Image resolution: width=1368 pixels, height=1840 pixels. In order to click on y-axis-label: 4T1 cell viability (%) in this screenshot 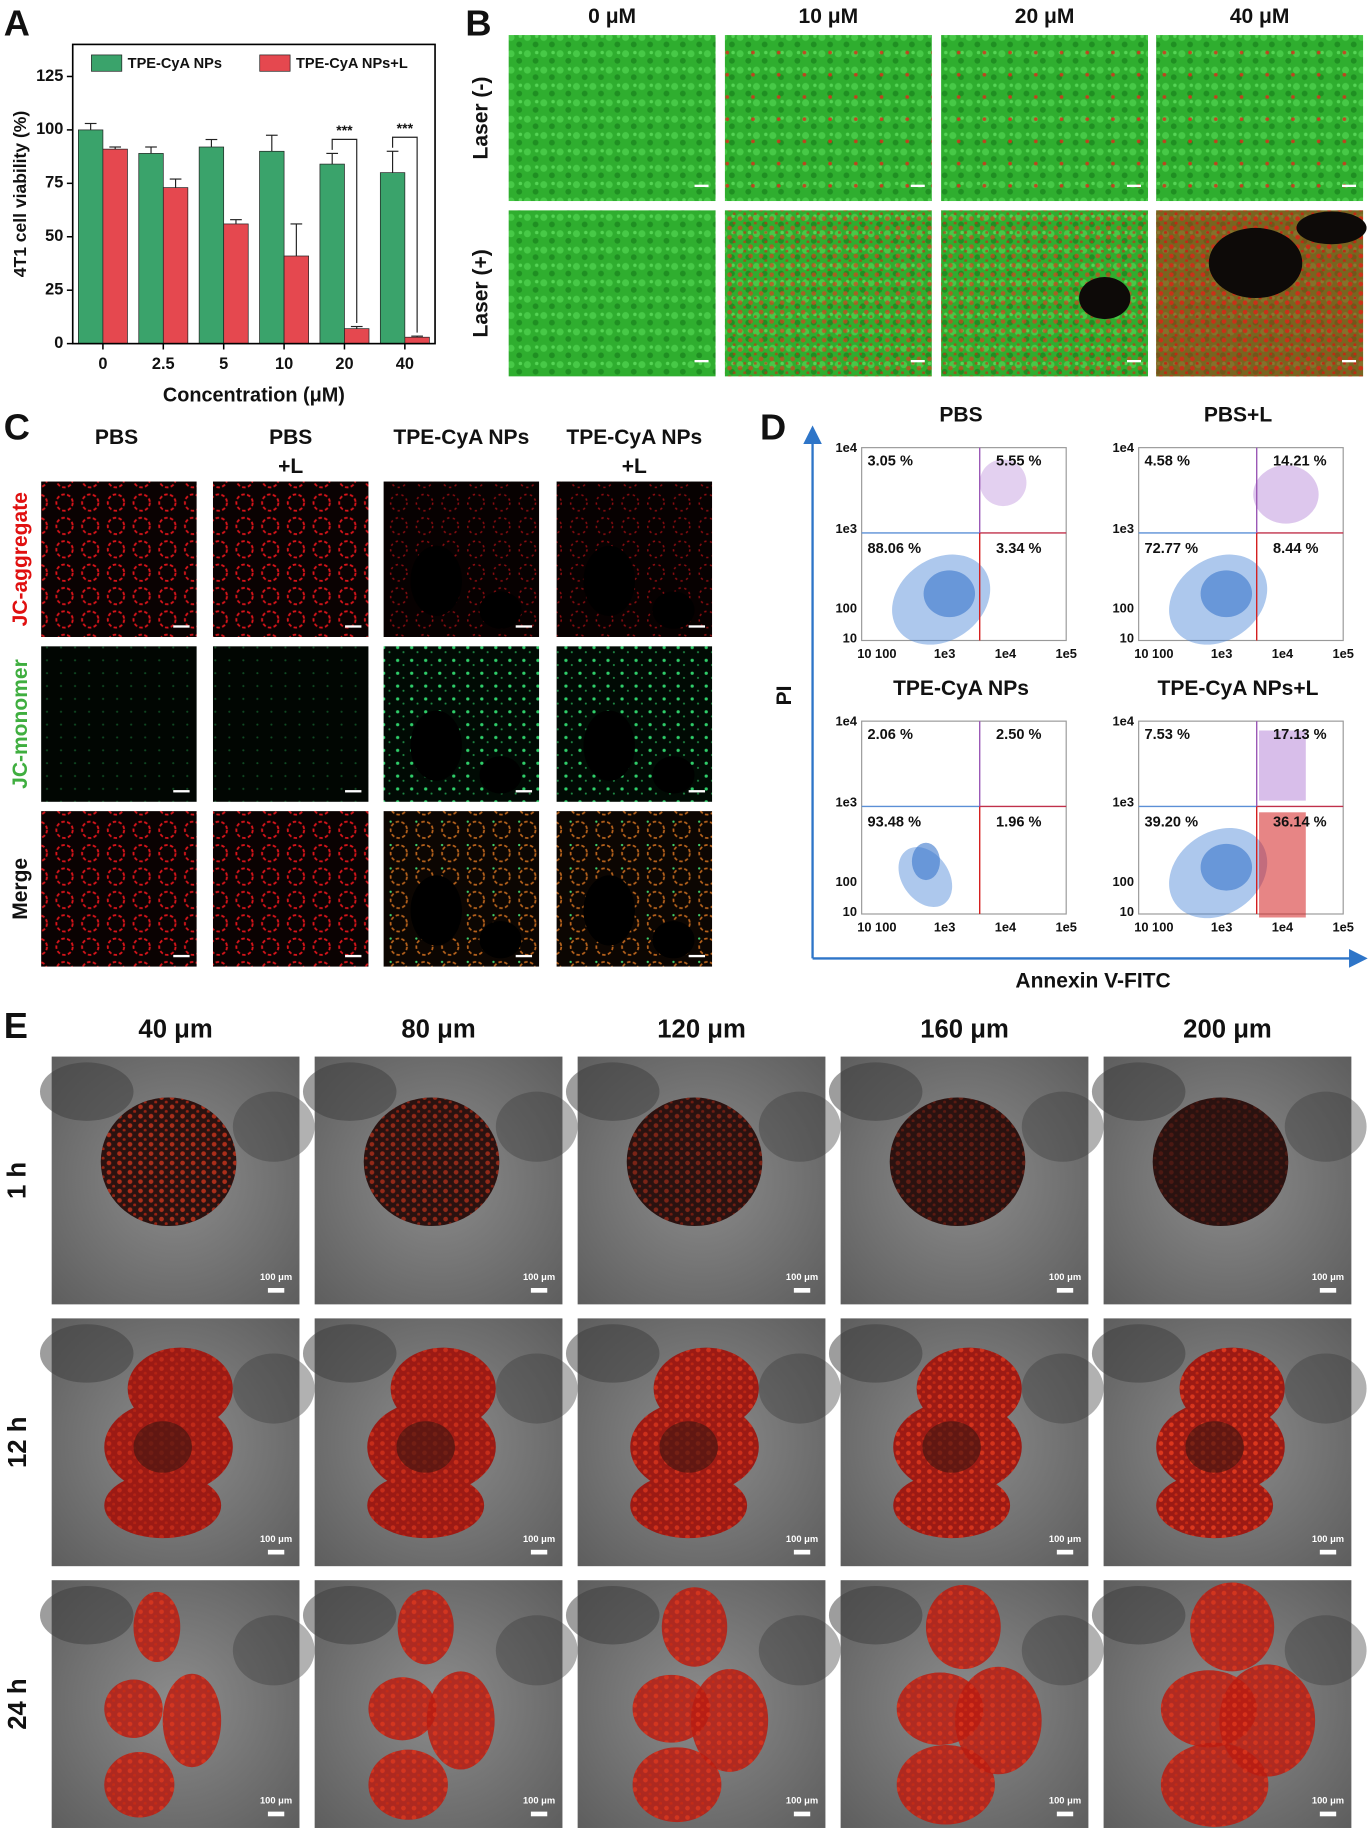, I will do `click(20, 194)`.